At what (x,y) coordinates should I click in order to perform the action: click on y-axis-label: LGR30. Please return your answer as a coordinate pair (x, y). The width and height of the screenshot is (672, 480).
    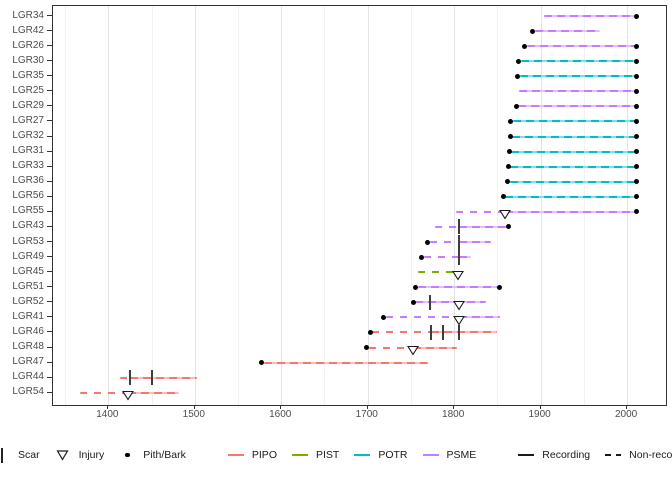
    Looking at the image, I should click on (28, 60).